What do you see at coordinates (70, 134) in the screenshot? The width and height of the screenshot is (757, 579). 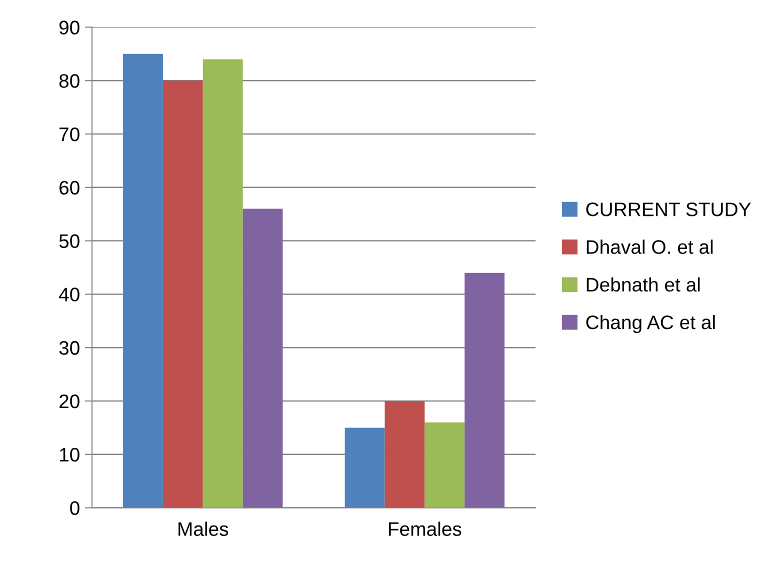 I see `y-tick-label: 70` at bounding box center [70, 134].